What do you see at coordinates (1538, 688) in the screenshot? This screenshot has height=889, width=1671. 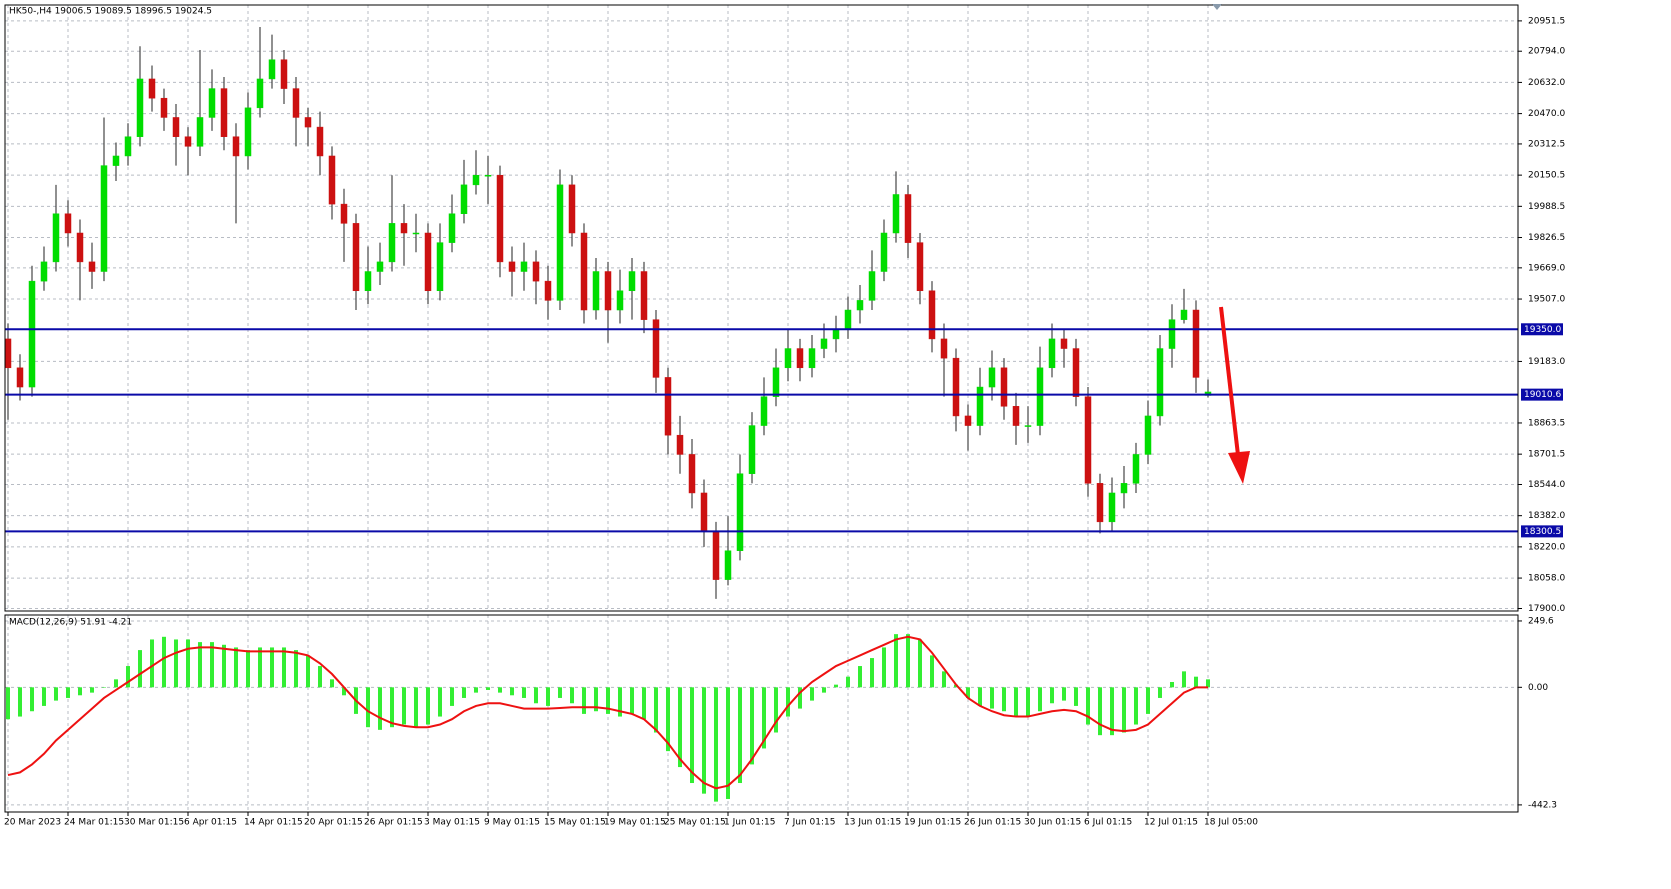 I see `y-tick-label: 0.00` at bounding box center [1538, 688].